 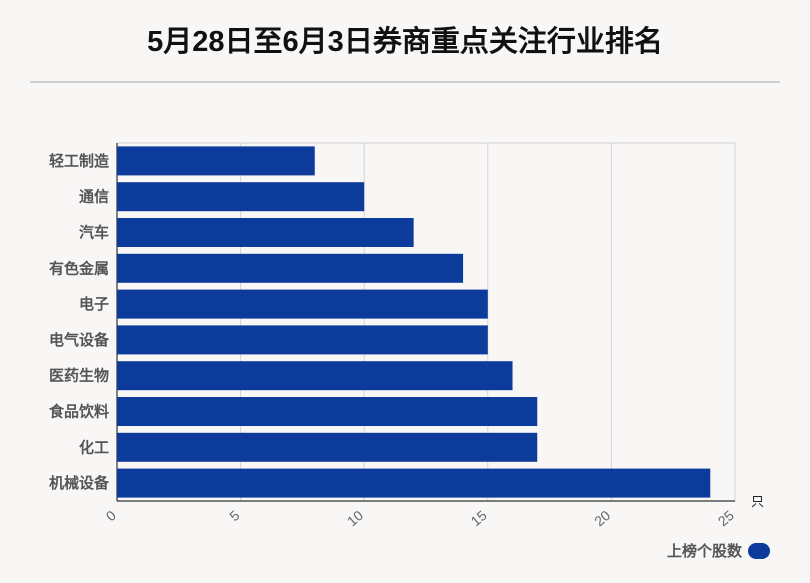 I want to click on category-label: 电子, so click(x=94, y=304).